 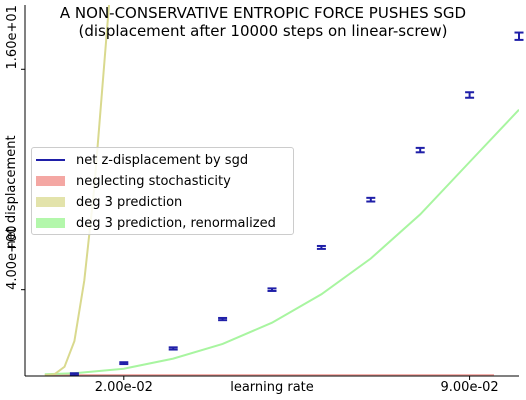 What do you see at coordinates (129, 202) in the screenshot?
I see `legend-label: deg 3 prediction` at bounding box center [129, 202].